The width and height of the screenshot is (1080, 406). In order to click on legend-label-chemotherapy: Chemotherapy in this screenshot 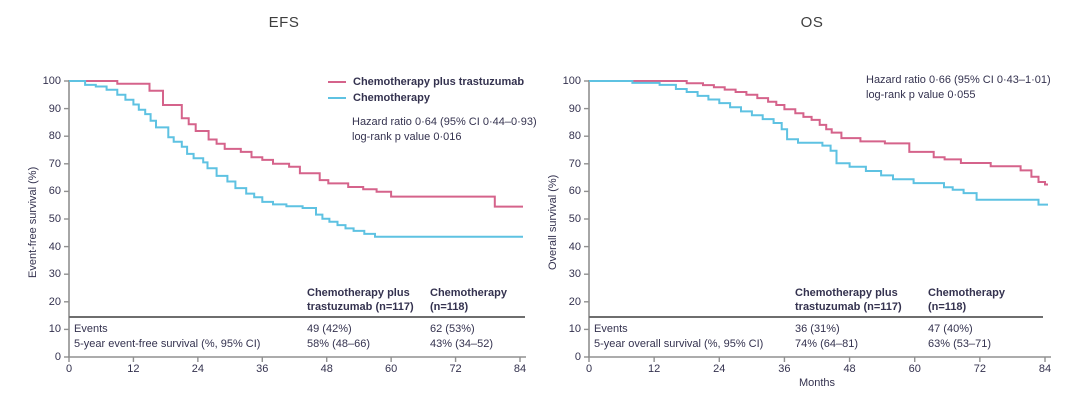, I will do `click(392, 98)`.